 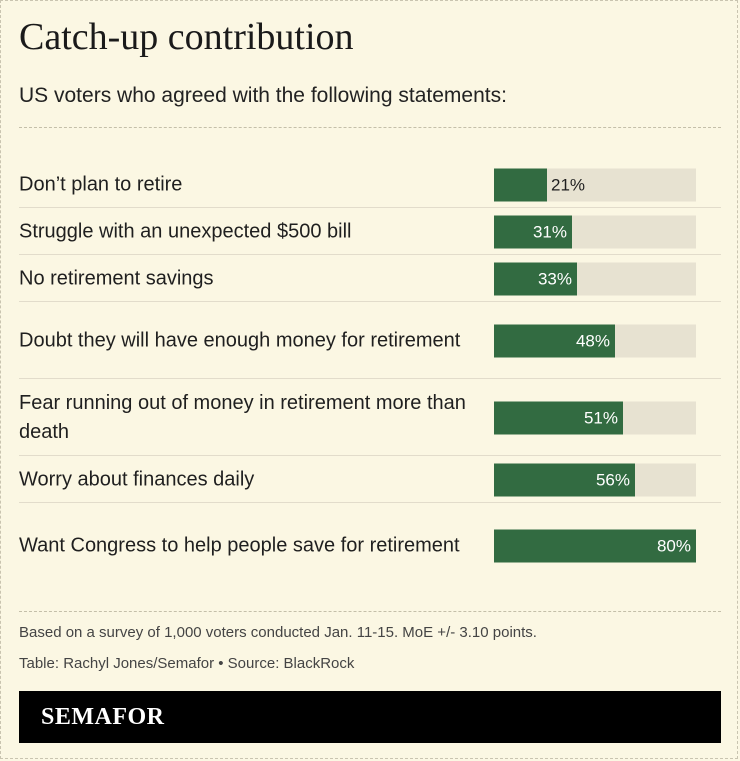 What do you see at coordinates (370, 278) in the screenshot?
I see `table-row: No retirement savings 33%` at bounding box center [370, 278].